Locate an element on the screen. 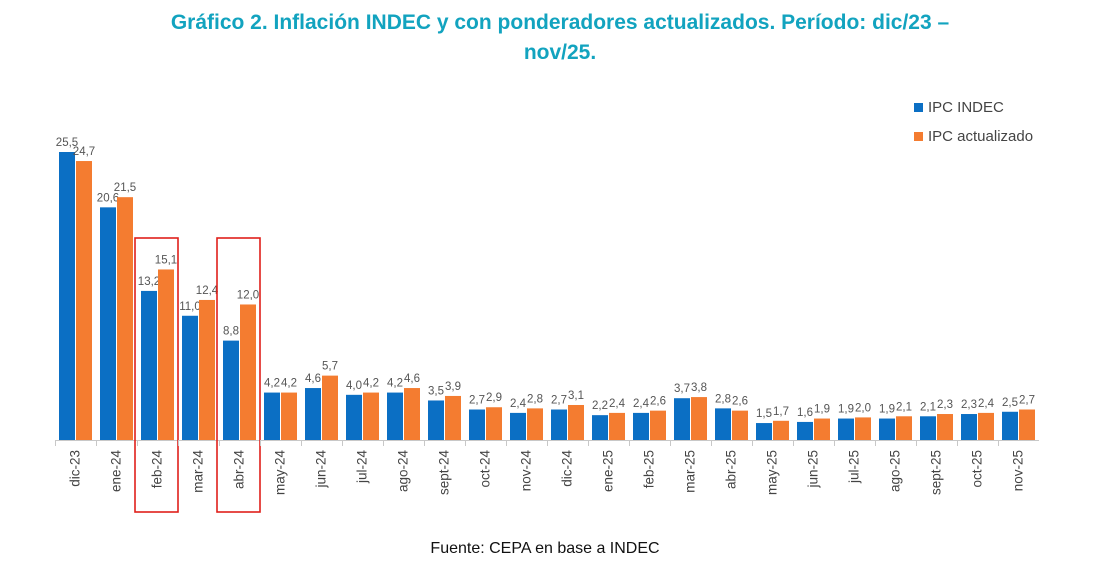  x-tick-label: mar-25 is located at coordinates (690, 471).